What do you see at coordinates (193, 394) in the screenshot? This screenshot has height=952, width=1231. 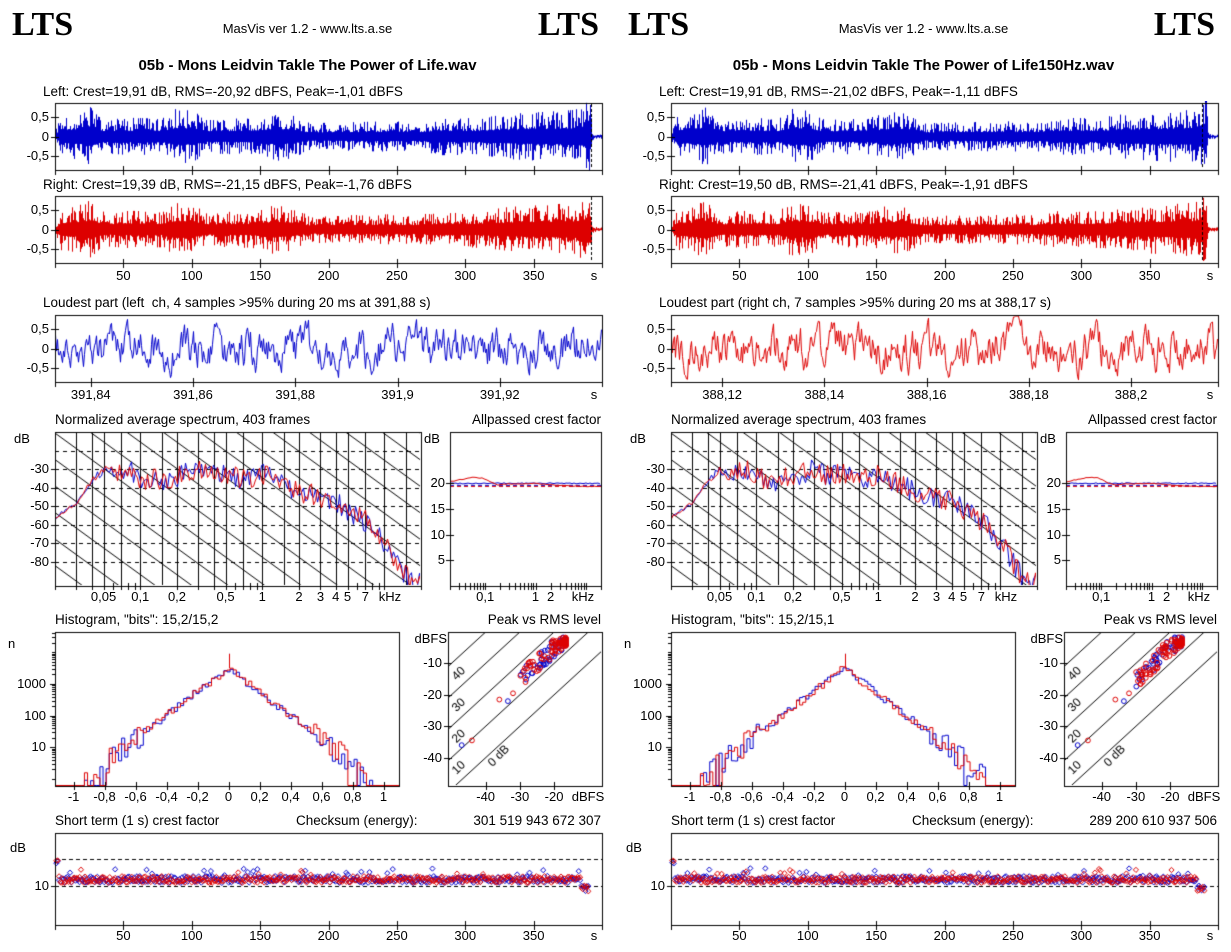 I see `axis-tick-label: 391,86` at bounding box center [193, 394].